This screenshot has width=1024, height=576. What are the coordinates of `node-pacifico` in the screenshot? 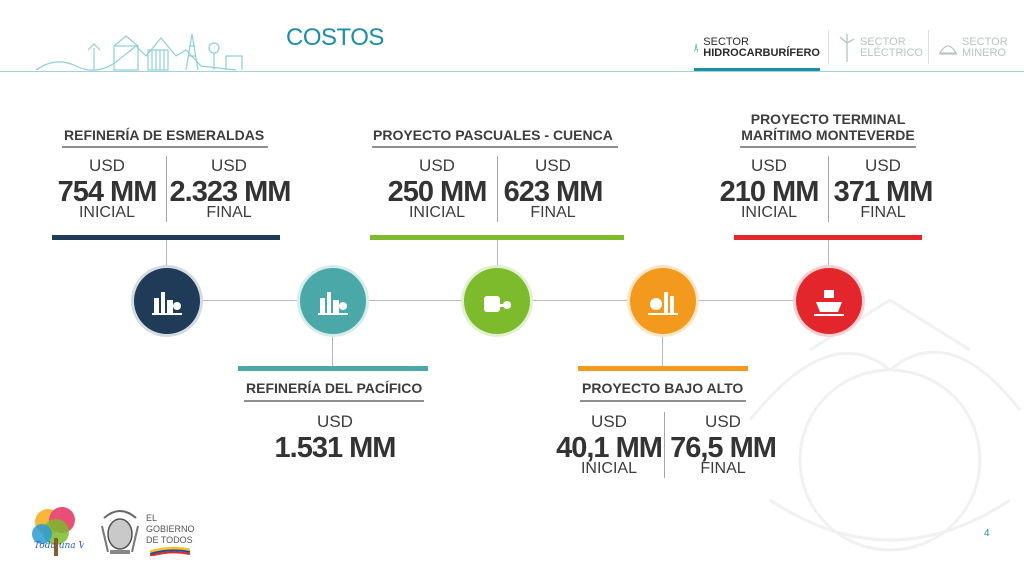 It's located at (333, 301).